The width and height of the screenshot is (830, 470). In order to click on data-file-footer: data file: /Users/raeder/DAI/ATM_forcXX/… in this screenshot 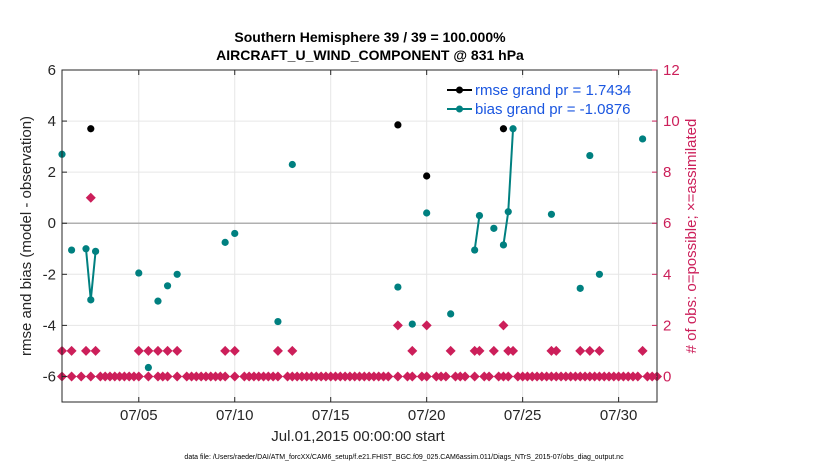, I will do `click(404, 457)`.